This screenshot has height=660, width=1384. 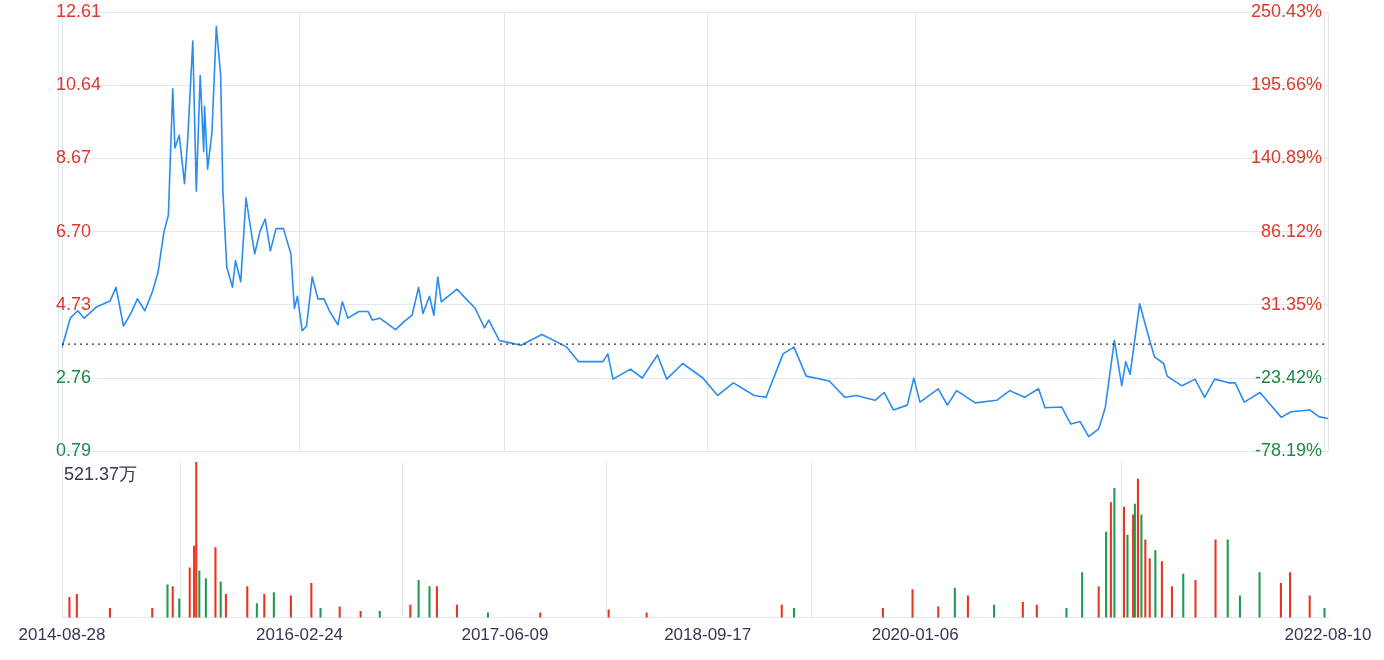 I want to click on x-tick-label: 2014-08-28, so click(x=62, y=635).